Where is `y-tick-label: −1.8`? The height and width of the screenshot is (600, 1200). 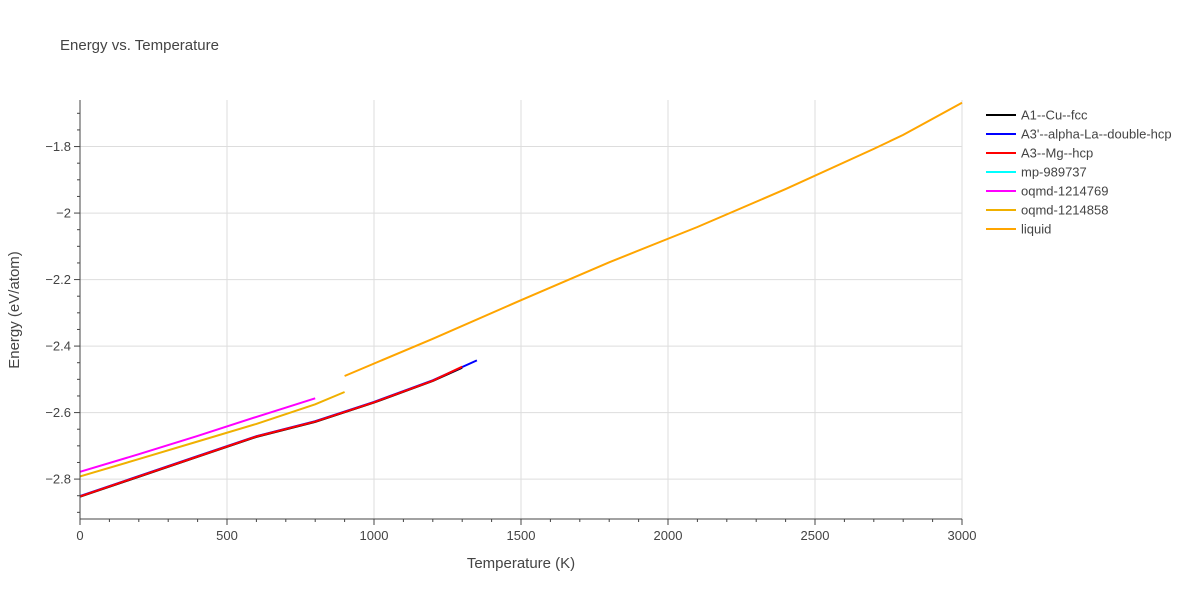
y-tick-label: −1.8 is located at coordinates (58, 146).